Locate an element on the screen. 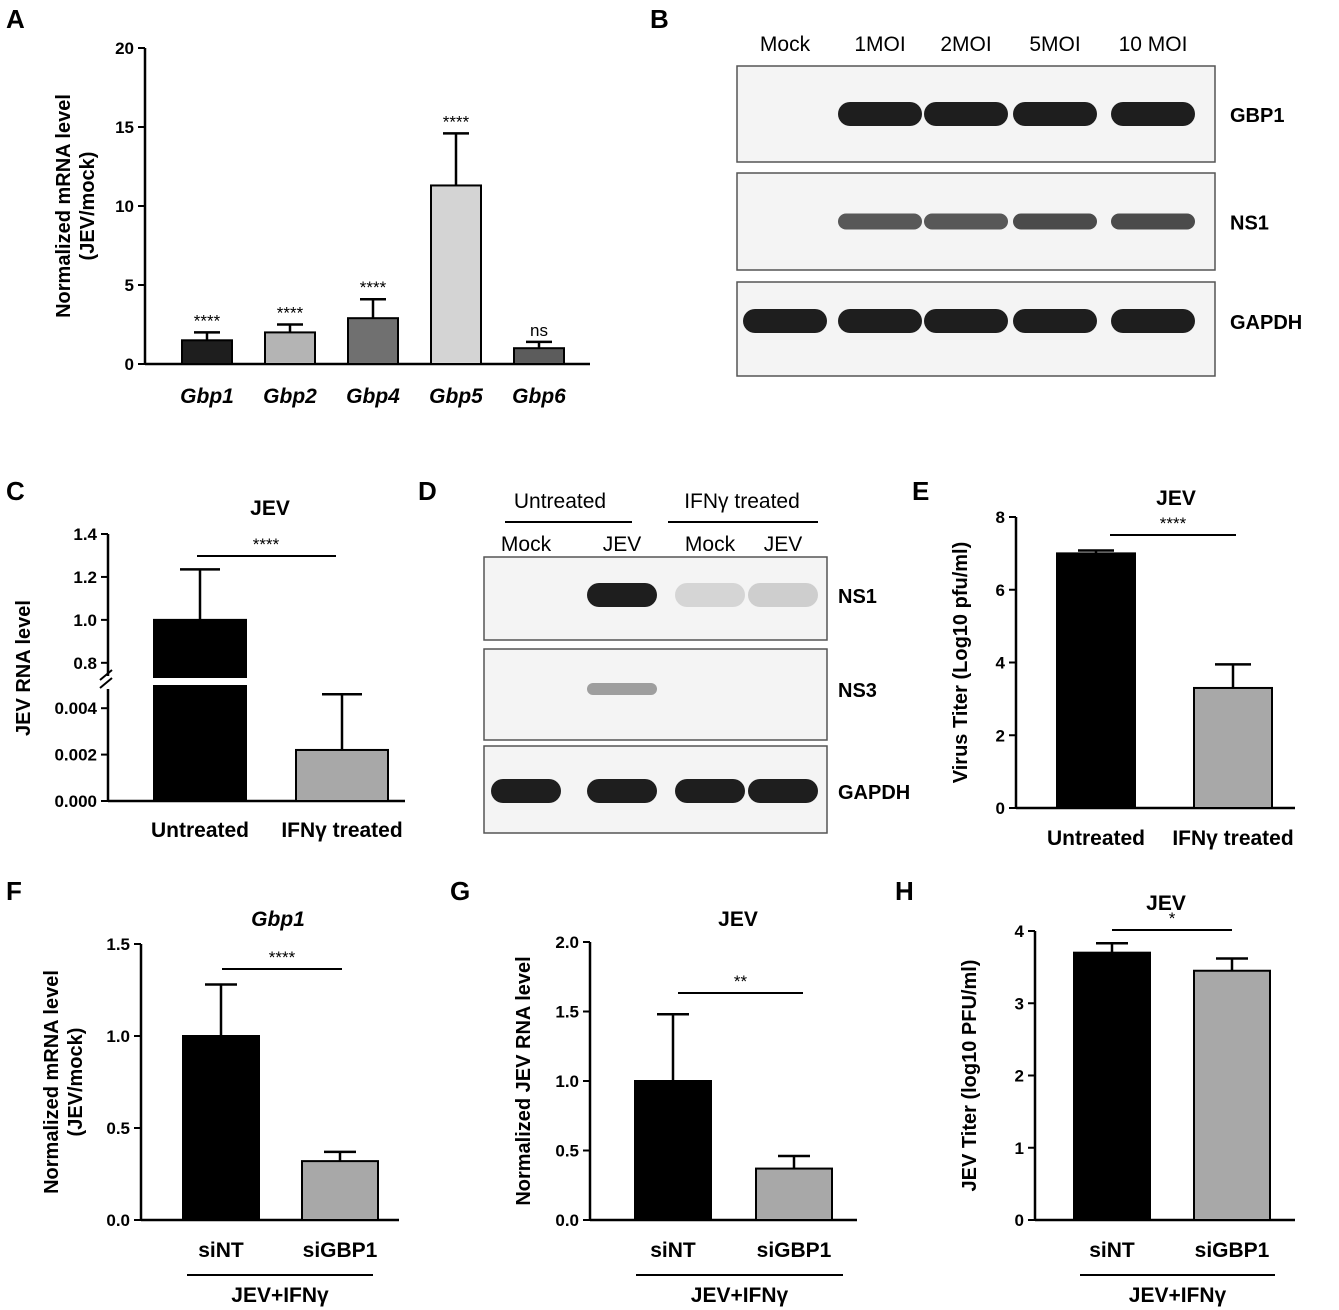  y-tick-label: 20 is located at coordinates (124, 48).